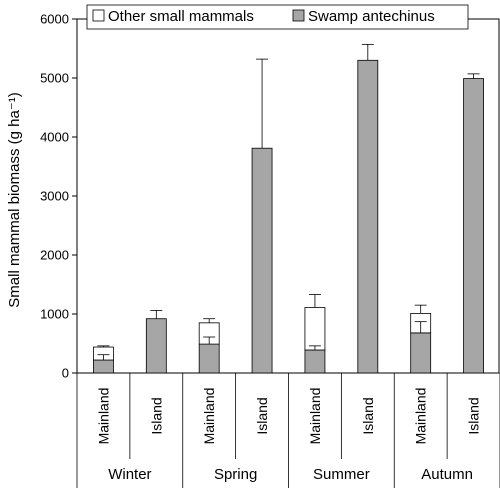 The image size is (500, 492). Describe the element at coordinates (54, 314) in the screenshot. I see `y-tick-label: 1000` at that location.